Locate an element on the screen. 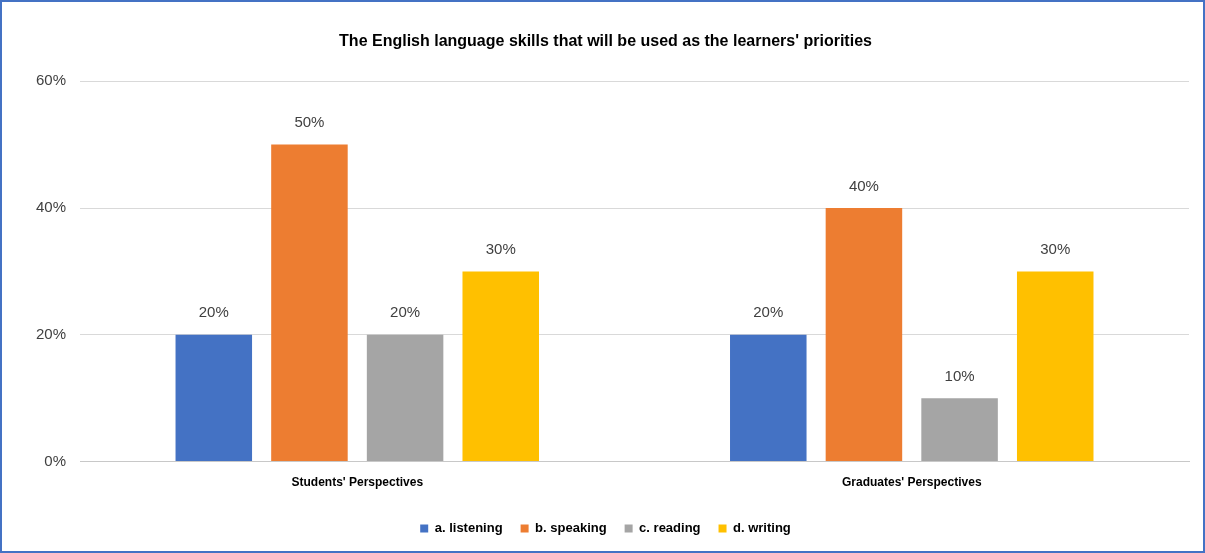 Image resolution: width=1205 pixels, height=553 pixels. data-label: 10% is located at coordinates (959, 375).